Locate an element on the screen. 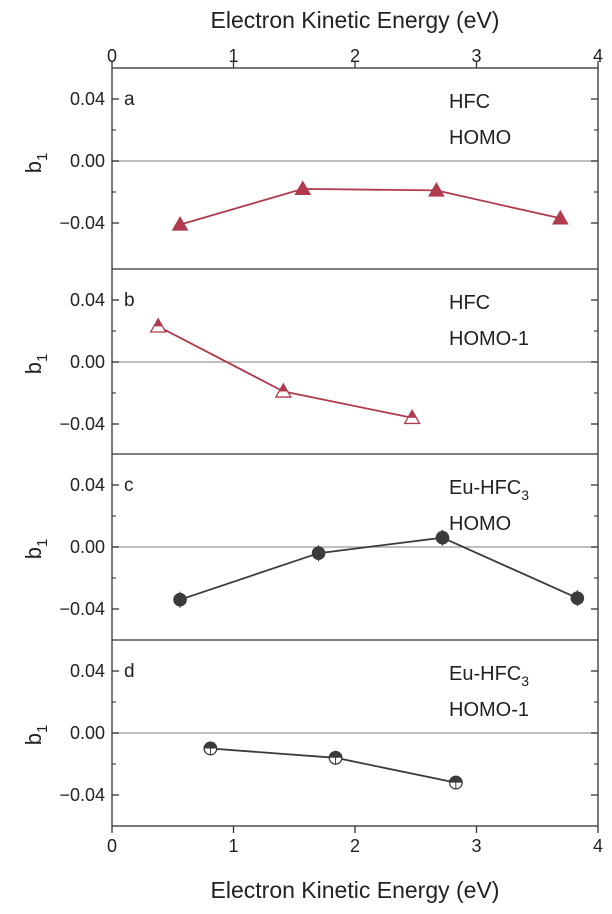 The height and width of the screenshot is (914, 612). top-x-tick-label: 2 is located at coordinates (355, 56).